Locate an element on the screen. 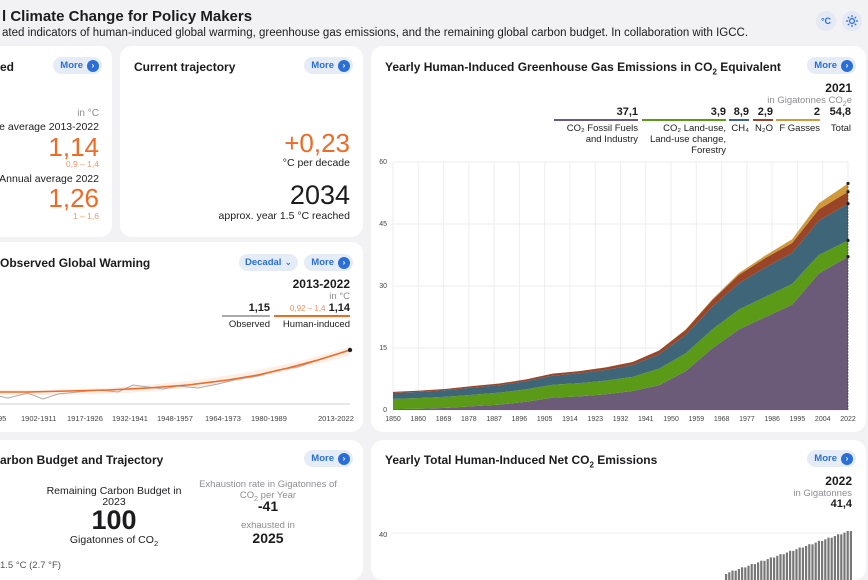  x-tick: 1948-1957 is located at coordinates (175, 418).